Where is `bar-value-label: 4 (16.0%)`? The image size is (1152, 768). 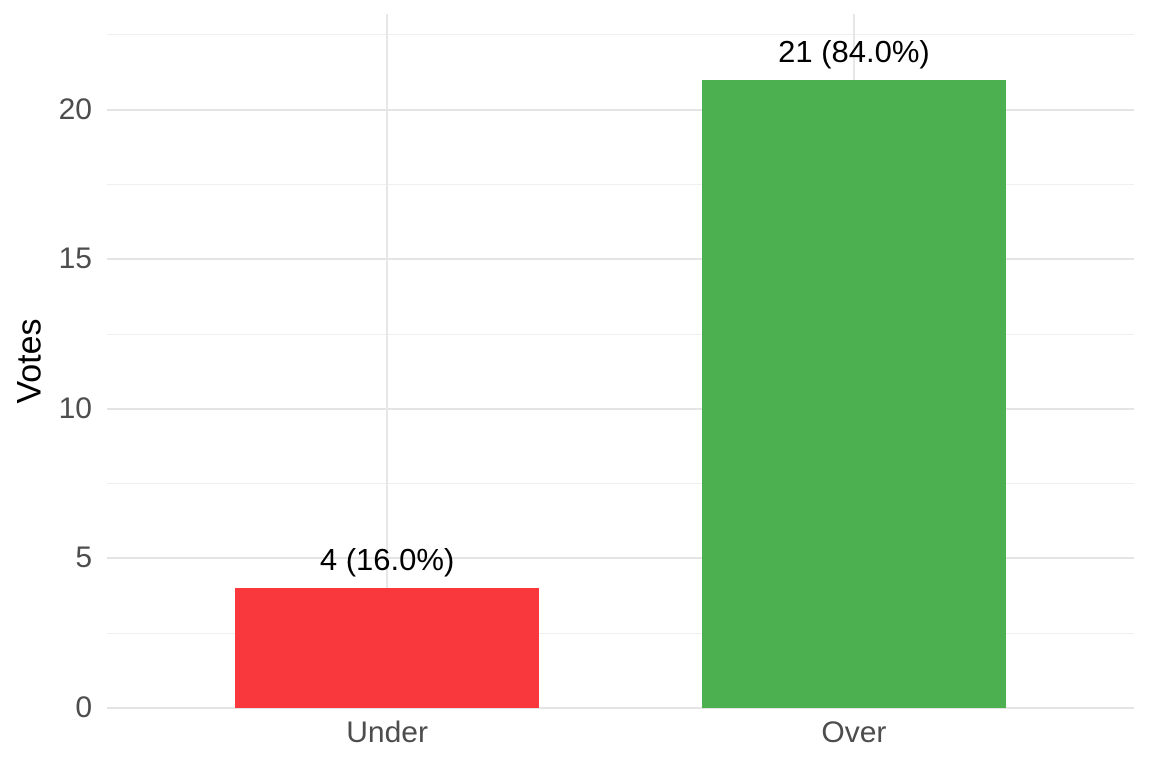 bar-value-label: 4 (16.0%) is located at coordinates (387, 560).